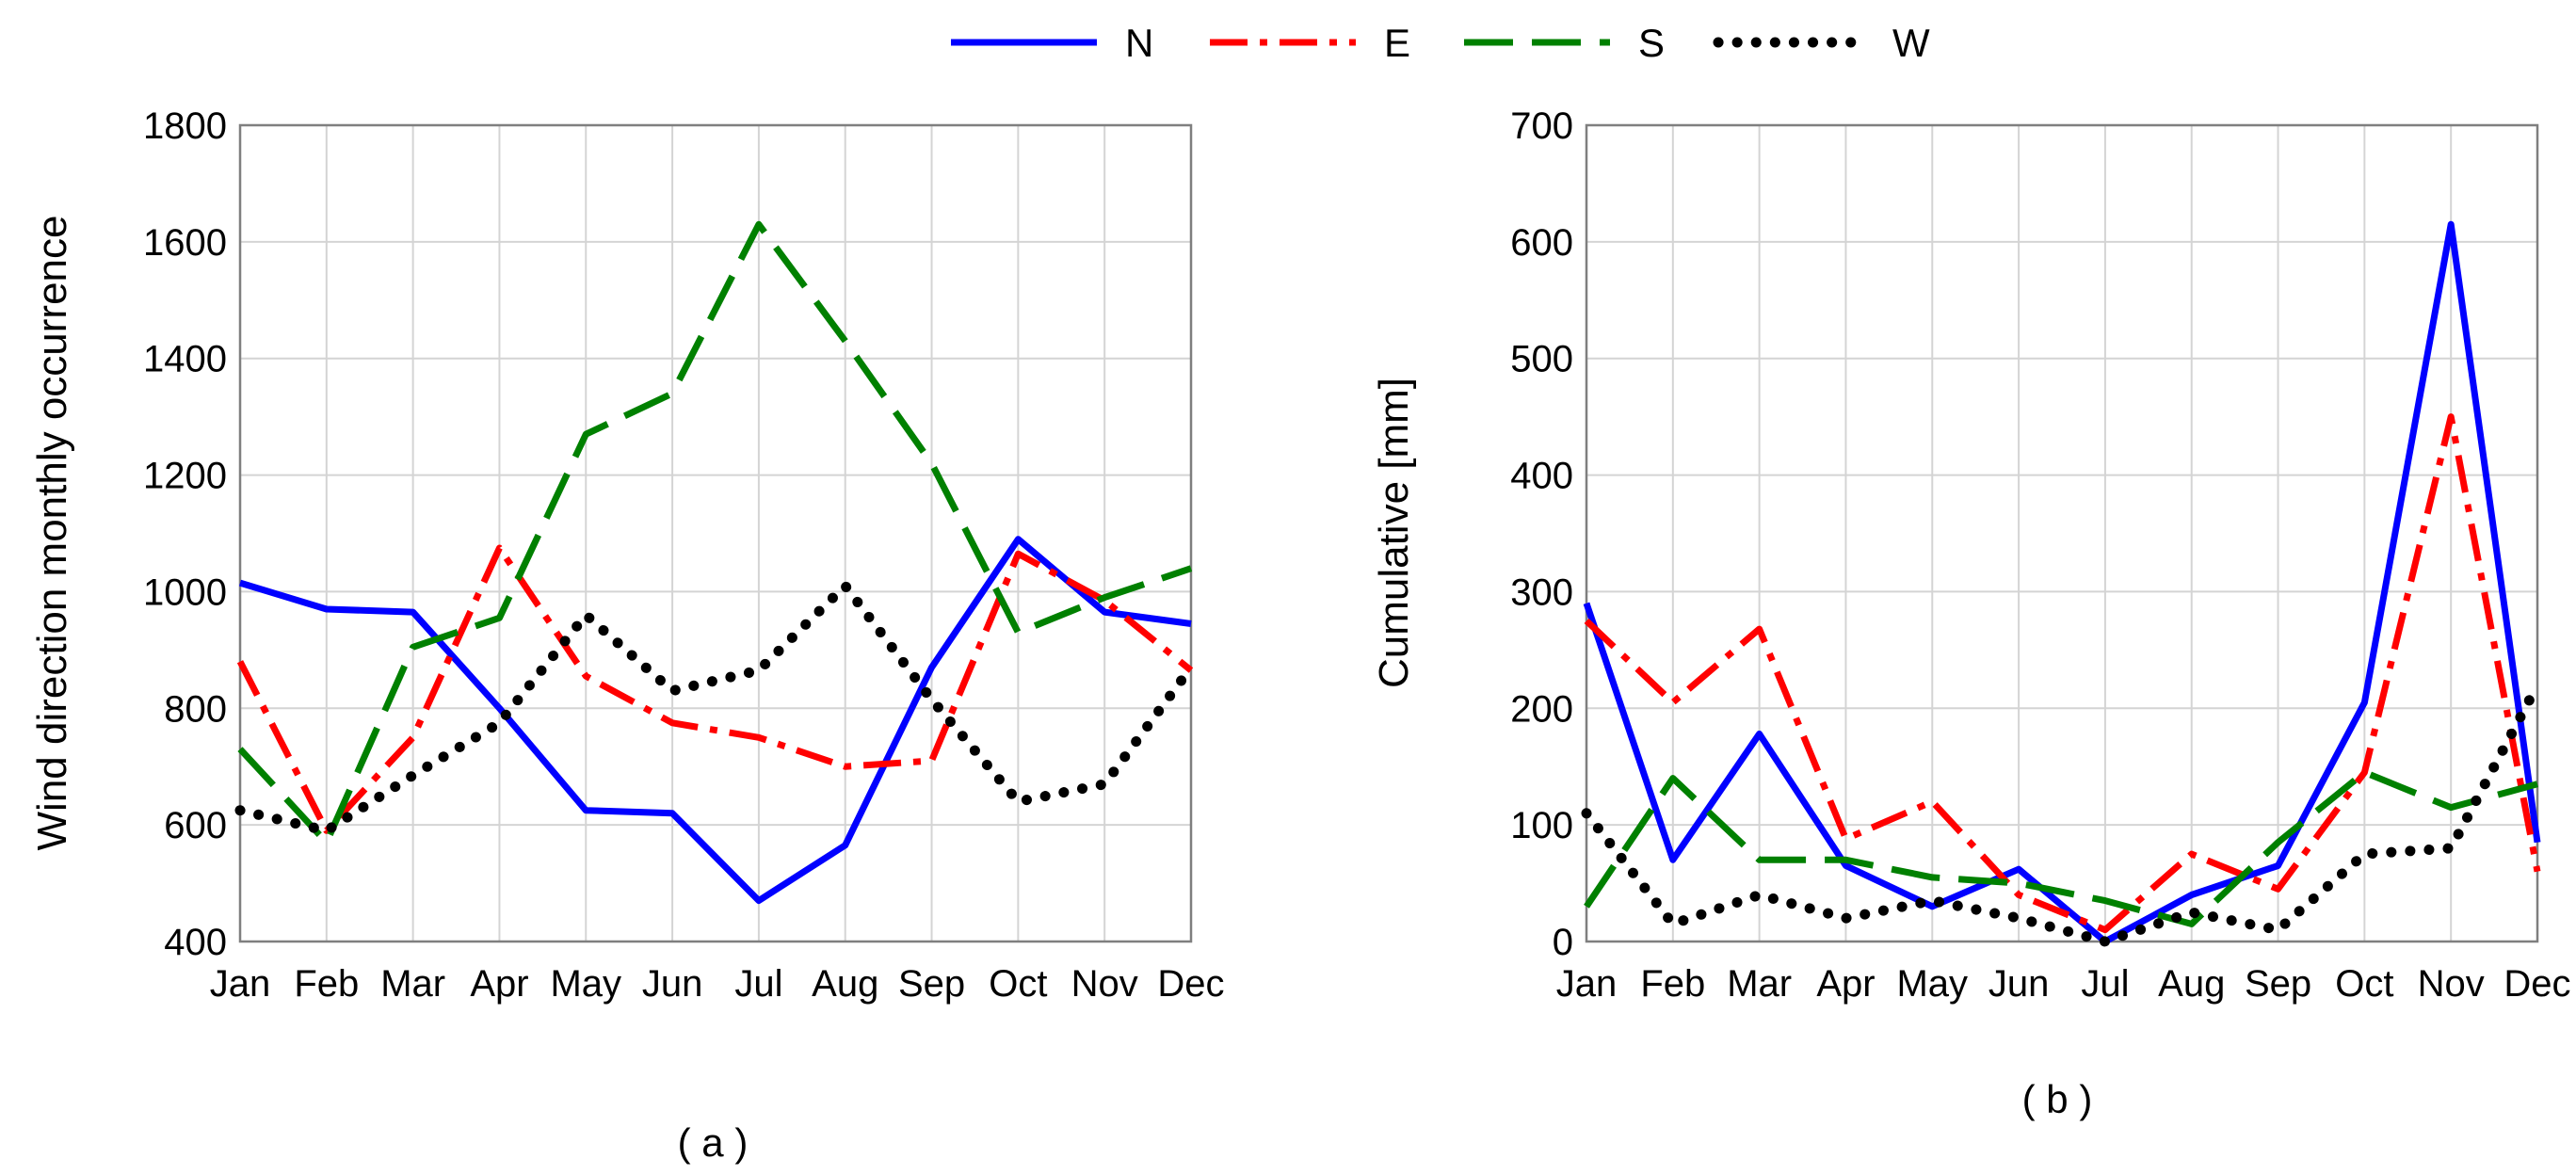  I want to click on legend-label-W: W, so click(1911, 43).